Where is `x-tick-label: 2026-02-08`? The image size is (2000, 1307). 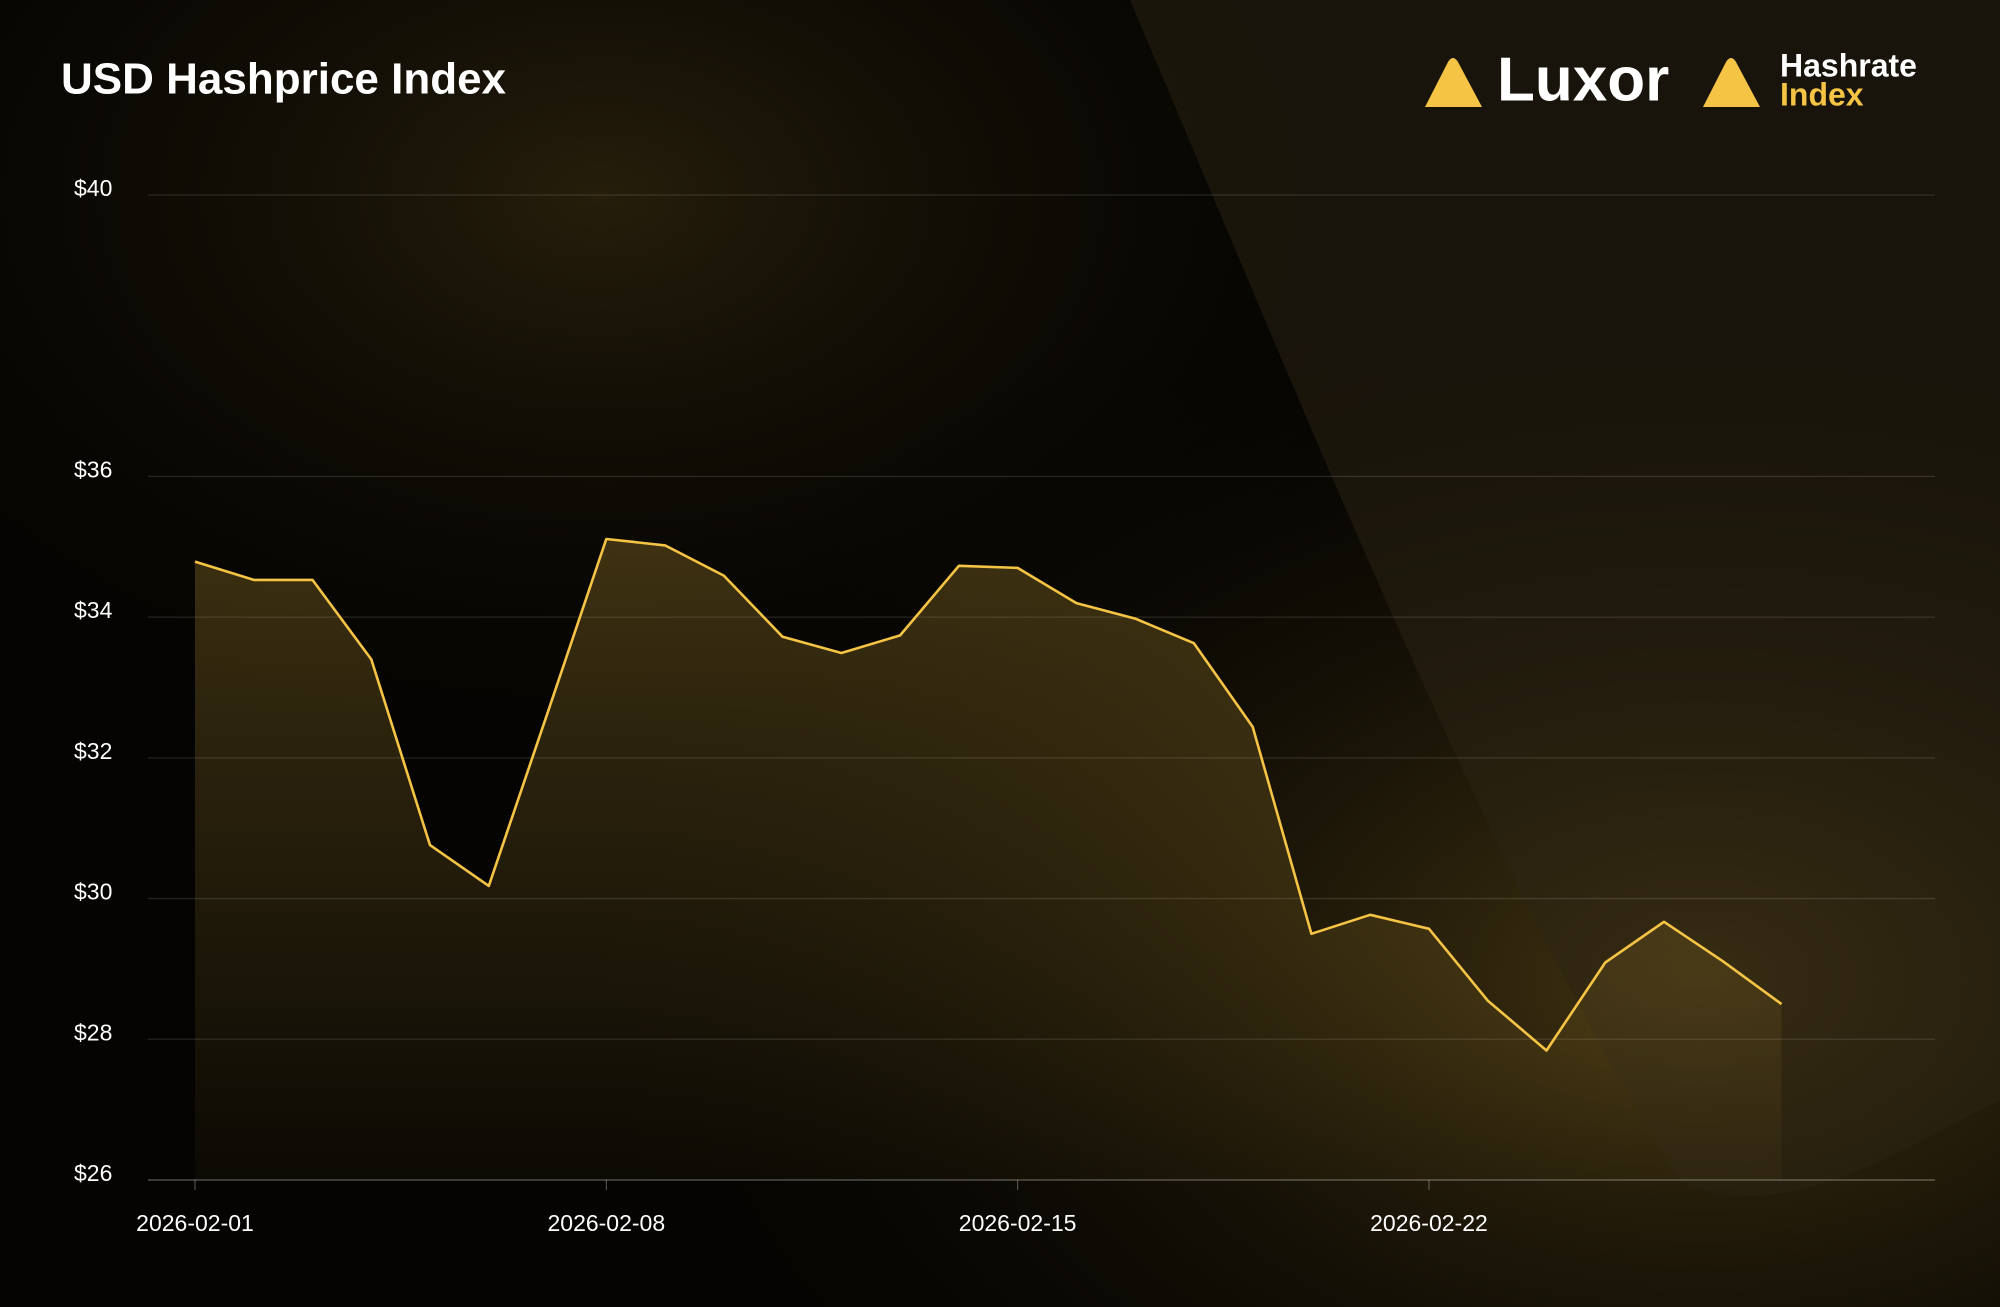
x-tick-label: 2026-02-08 is located at coordinates (606, 1223).